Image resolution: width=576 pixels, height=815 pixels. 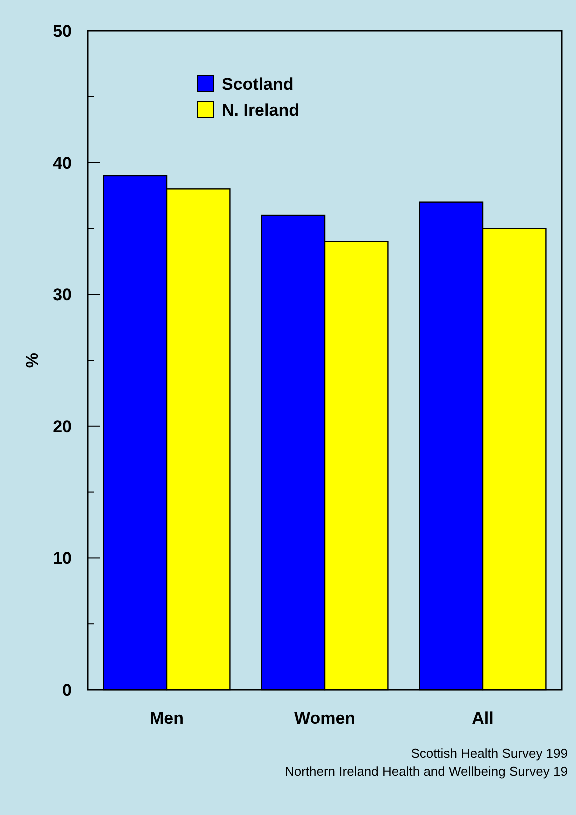 I want to click on text: Scottish Health Survey 199, so click(x=489, y=753).